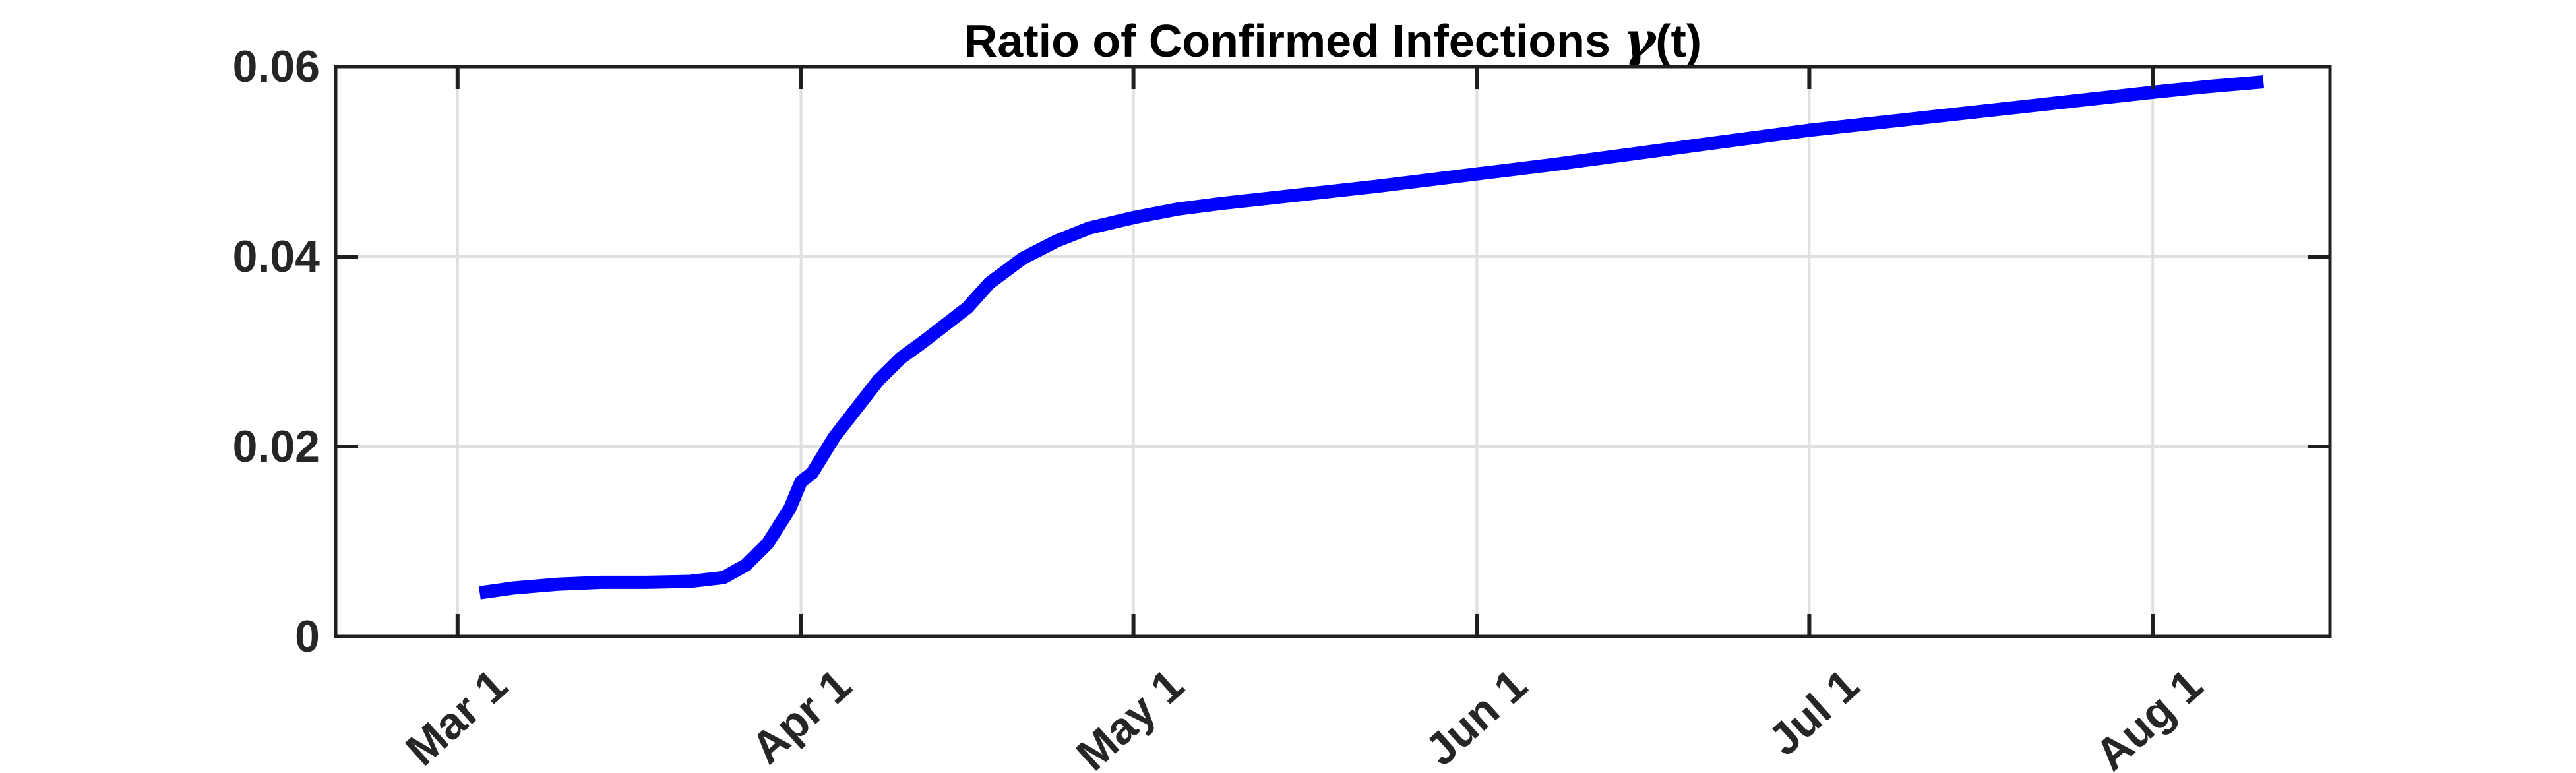 The image size is (2576, 773). I want to click on chart-title-suffix: (t), so click(1678, 41).